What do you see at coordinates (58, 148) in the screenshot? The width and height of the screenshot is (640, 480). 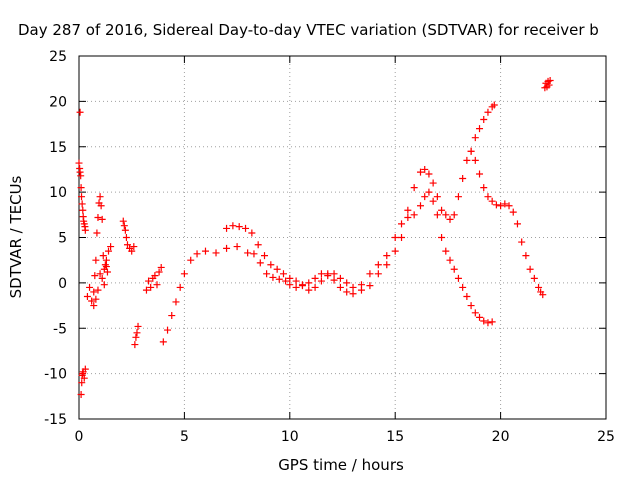 I see `y-tick-label: 15` at bounding box center [58, 148].